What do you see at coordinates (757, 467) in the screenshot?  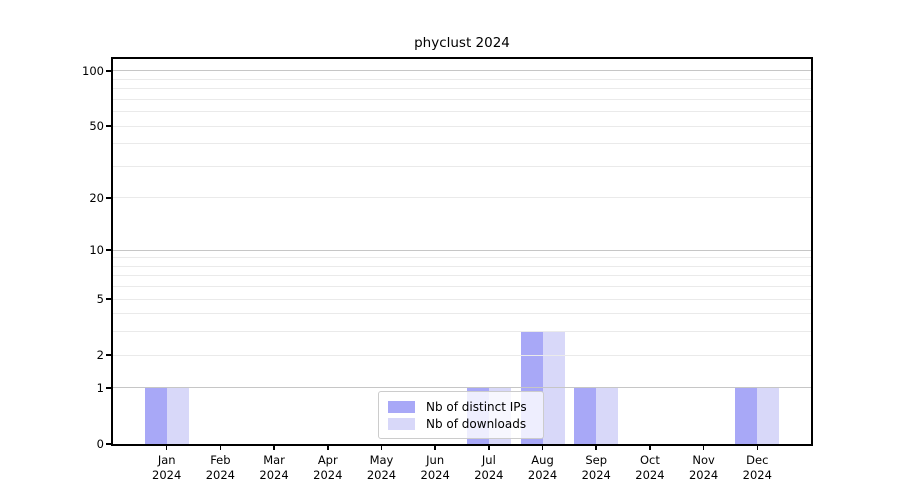 I see `x-tick-label-dec-2024: Dec 2024` at bounding box center [757, 467].